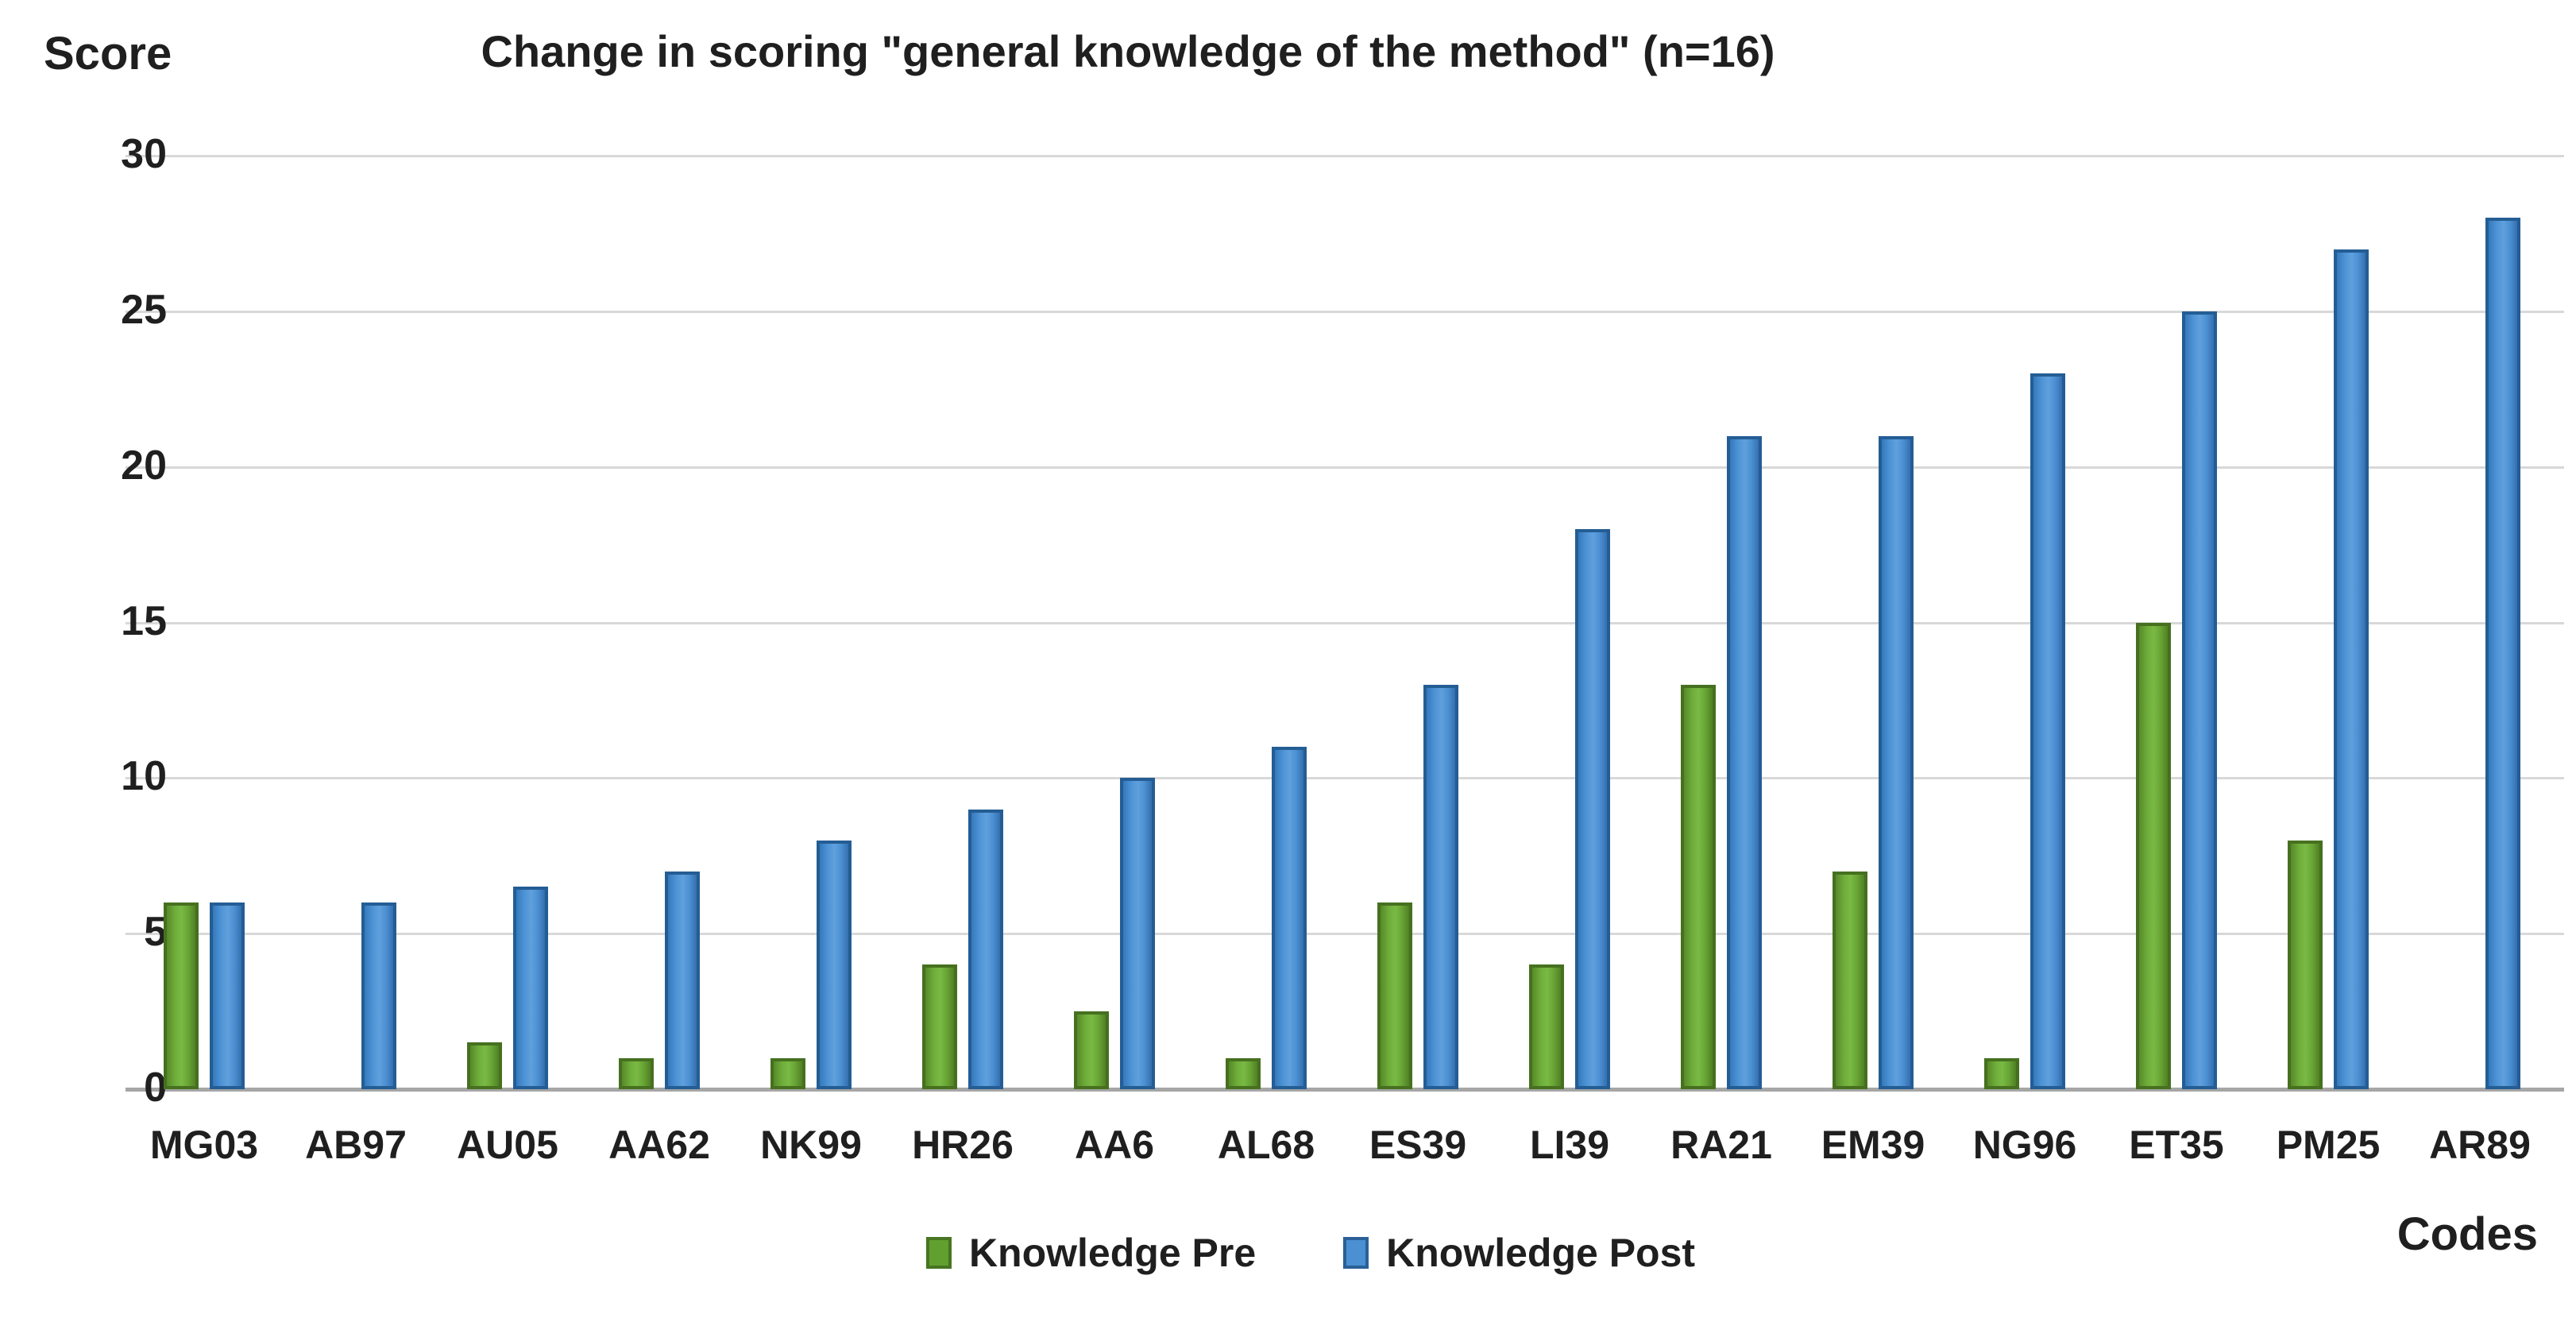 Image resolution: width=2576 pixels, height=1318 pixels. Describe the element at coordinates (1721, 1145) in the screenshot. I see `x-tick-label-RA21: RA21` at that location.